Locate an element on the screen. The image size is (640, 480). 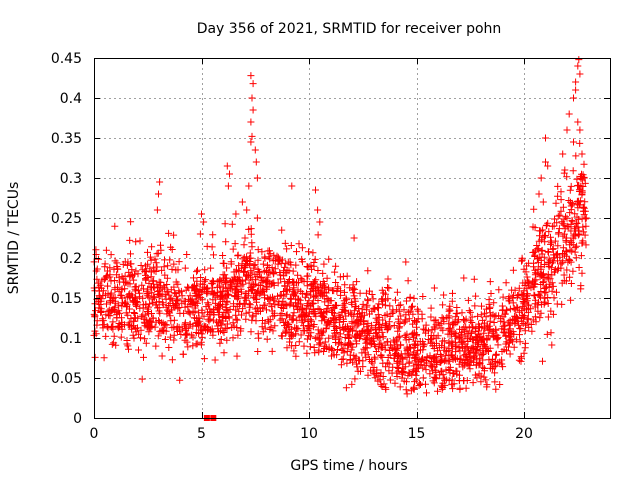
y-tick-label: 0.2 is located at coordinates (71, 259).